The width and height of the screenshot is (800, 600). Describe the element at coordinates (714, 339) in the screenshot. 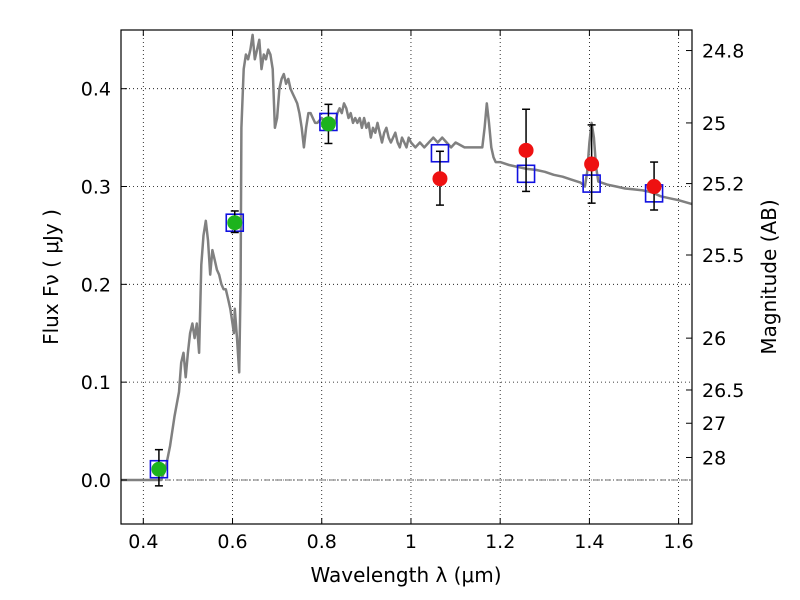

I see `magnitude-tick-label: 26` at that location.